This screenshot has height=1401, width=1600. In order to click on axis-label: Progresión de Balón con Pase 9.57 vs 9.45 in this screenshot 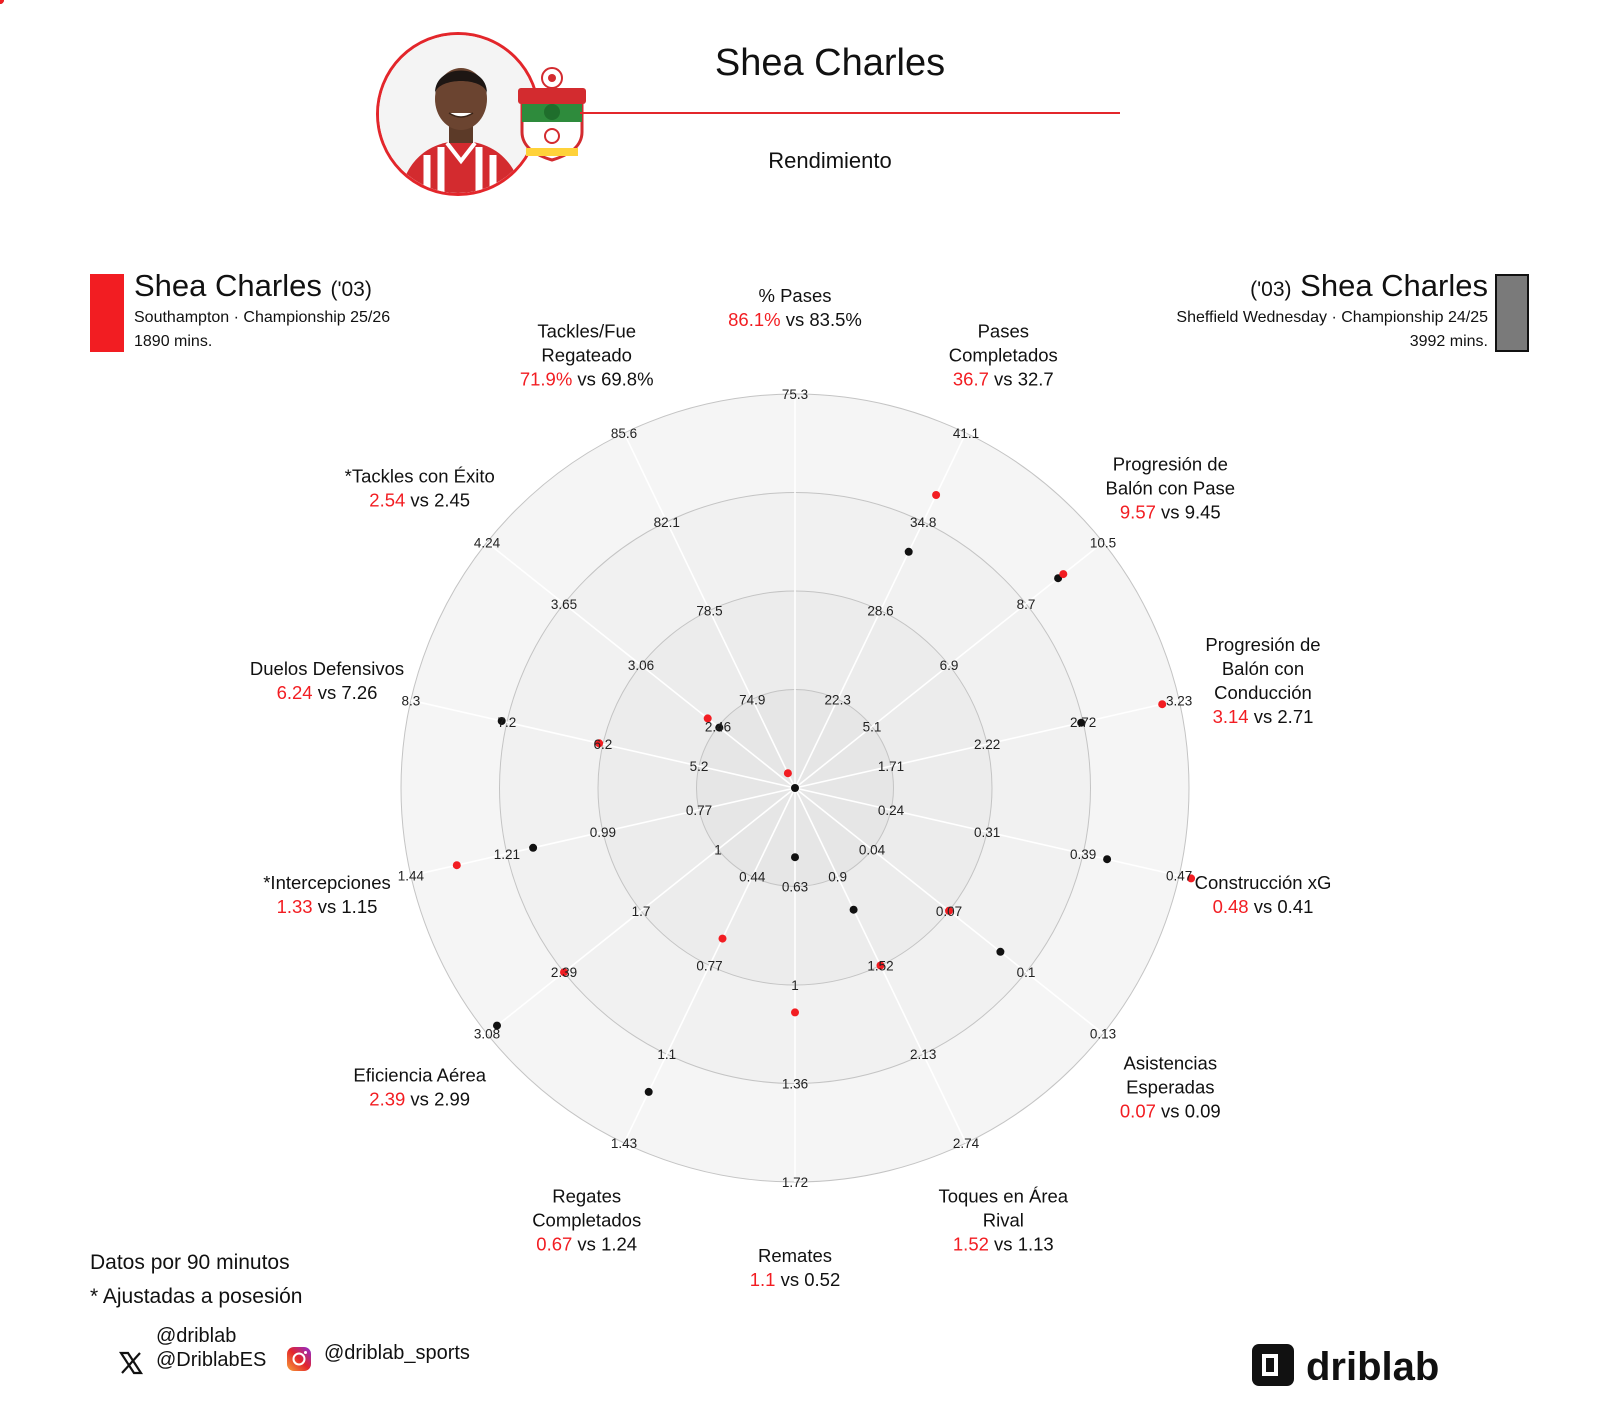, I will do `click(1171, 488)`.